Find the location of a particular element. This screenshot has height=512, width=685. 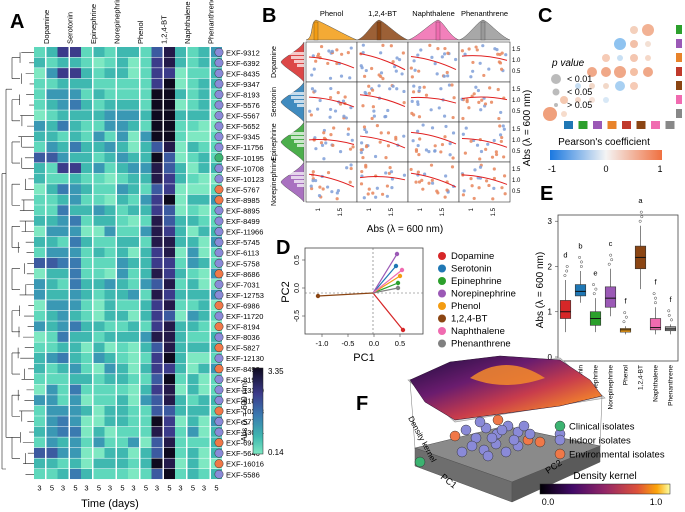

box-ytick: 2 is located at coordinates (550, 266).